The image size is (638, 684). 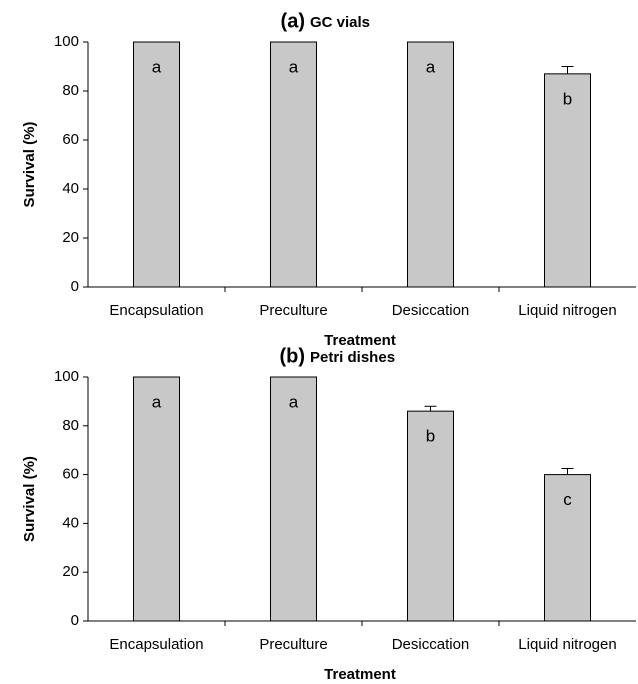 I want to click on chart-title: Petri dishes, so click(x=352, y=357).